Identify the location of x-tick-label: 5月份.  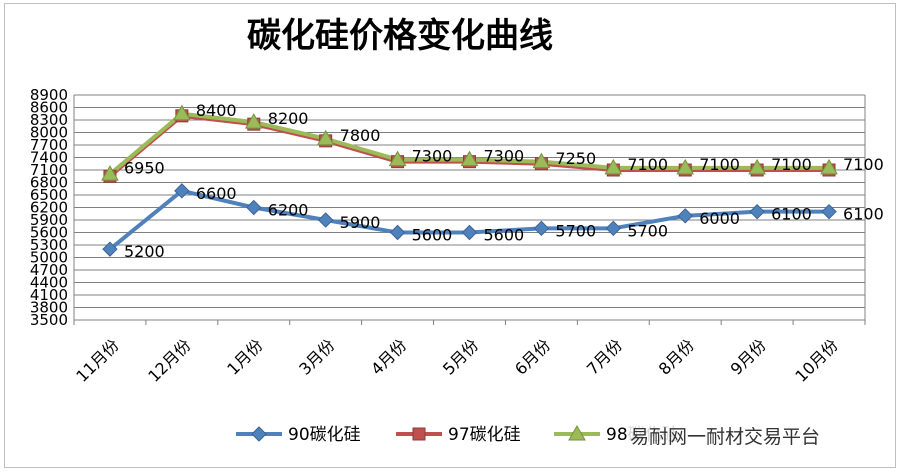
(460, 356).